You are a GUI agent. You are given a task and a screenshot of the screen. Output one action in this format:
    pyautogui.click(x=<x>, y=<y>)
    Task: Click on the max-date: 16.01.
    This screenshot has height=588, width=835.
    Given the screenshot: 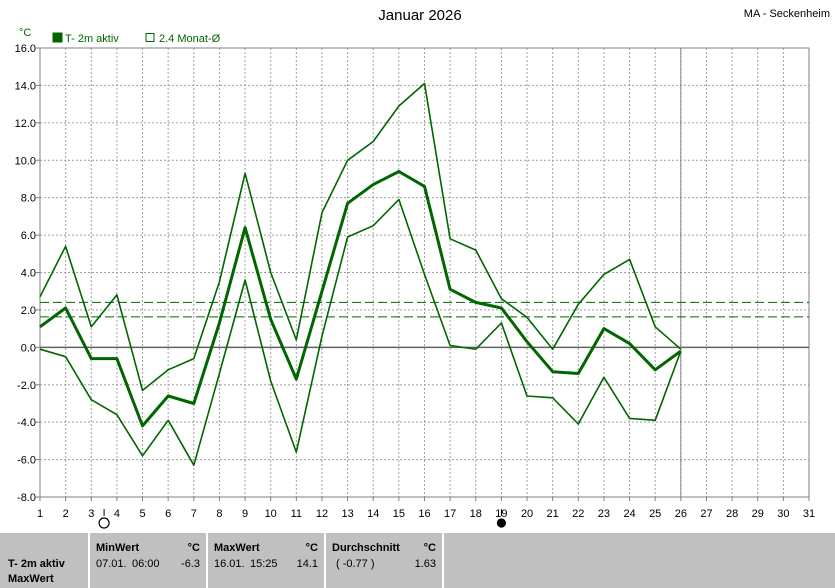 What is the action you would take?
    pyautogui.click(x=229, y=564)
    